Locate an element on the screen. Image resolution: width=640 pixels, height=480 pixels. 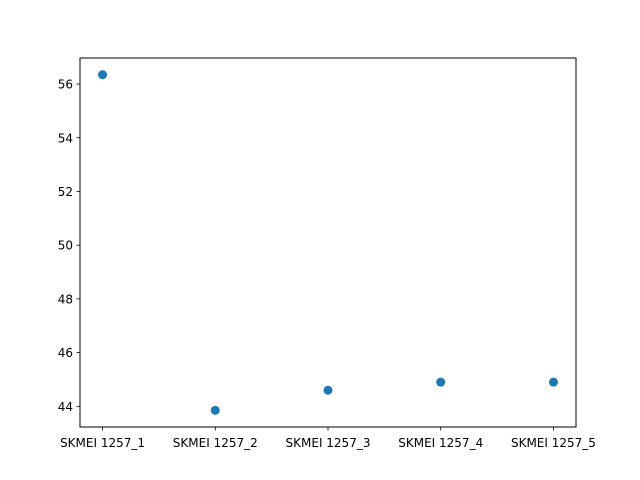
y-tick-label: 54 is located at coordinates (65, 138).